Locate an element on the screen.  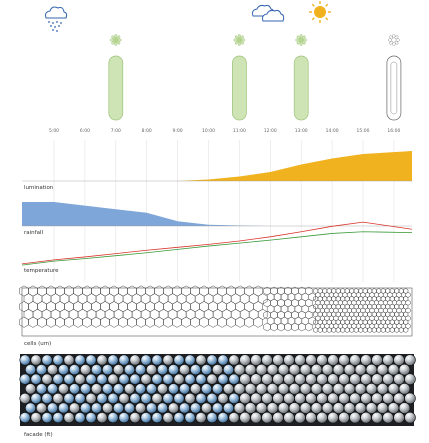
cells-hex-band is located at coordinates (216, 311).